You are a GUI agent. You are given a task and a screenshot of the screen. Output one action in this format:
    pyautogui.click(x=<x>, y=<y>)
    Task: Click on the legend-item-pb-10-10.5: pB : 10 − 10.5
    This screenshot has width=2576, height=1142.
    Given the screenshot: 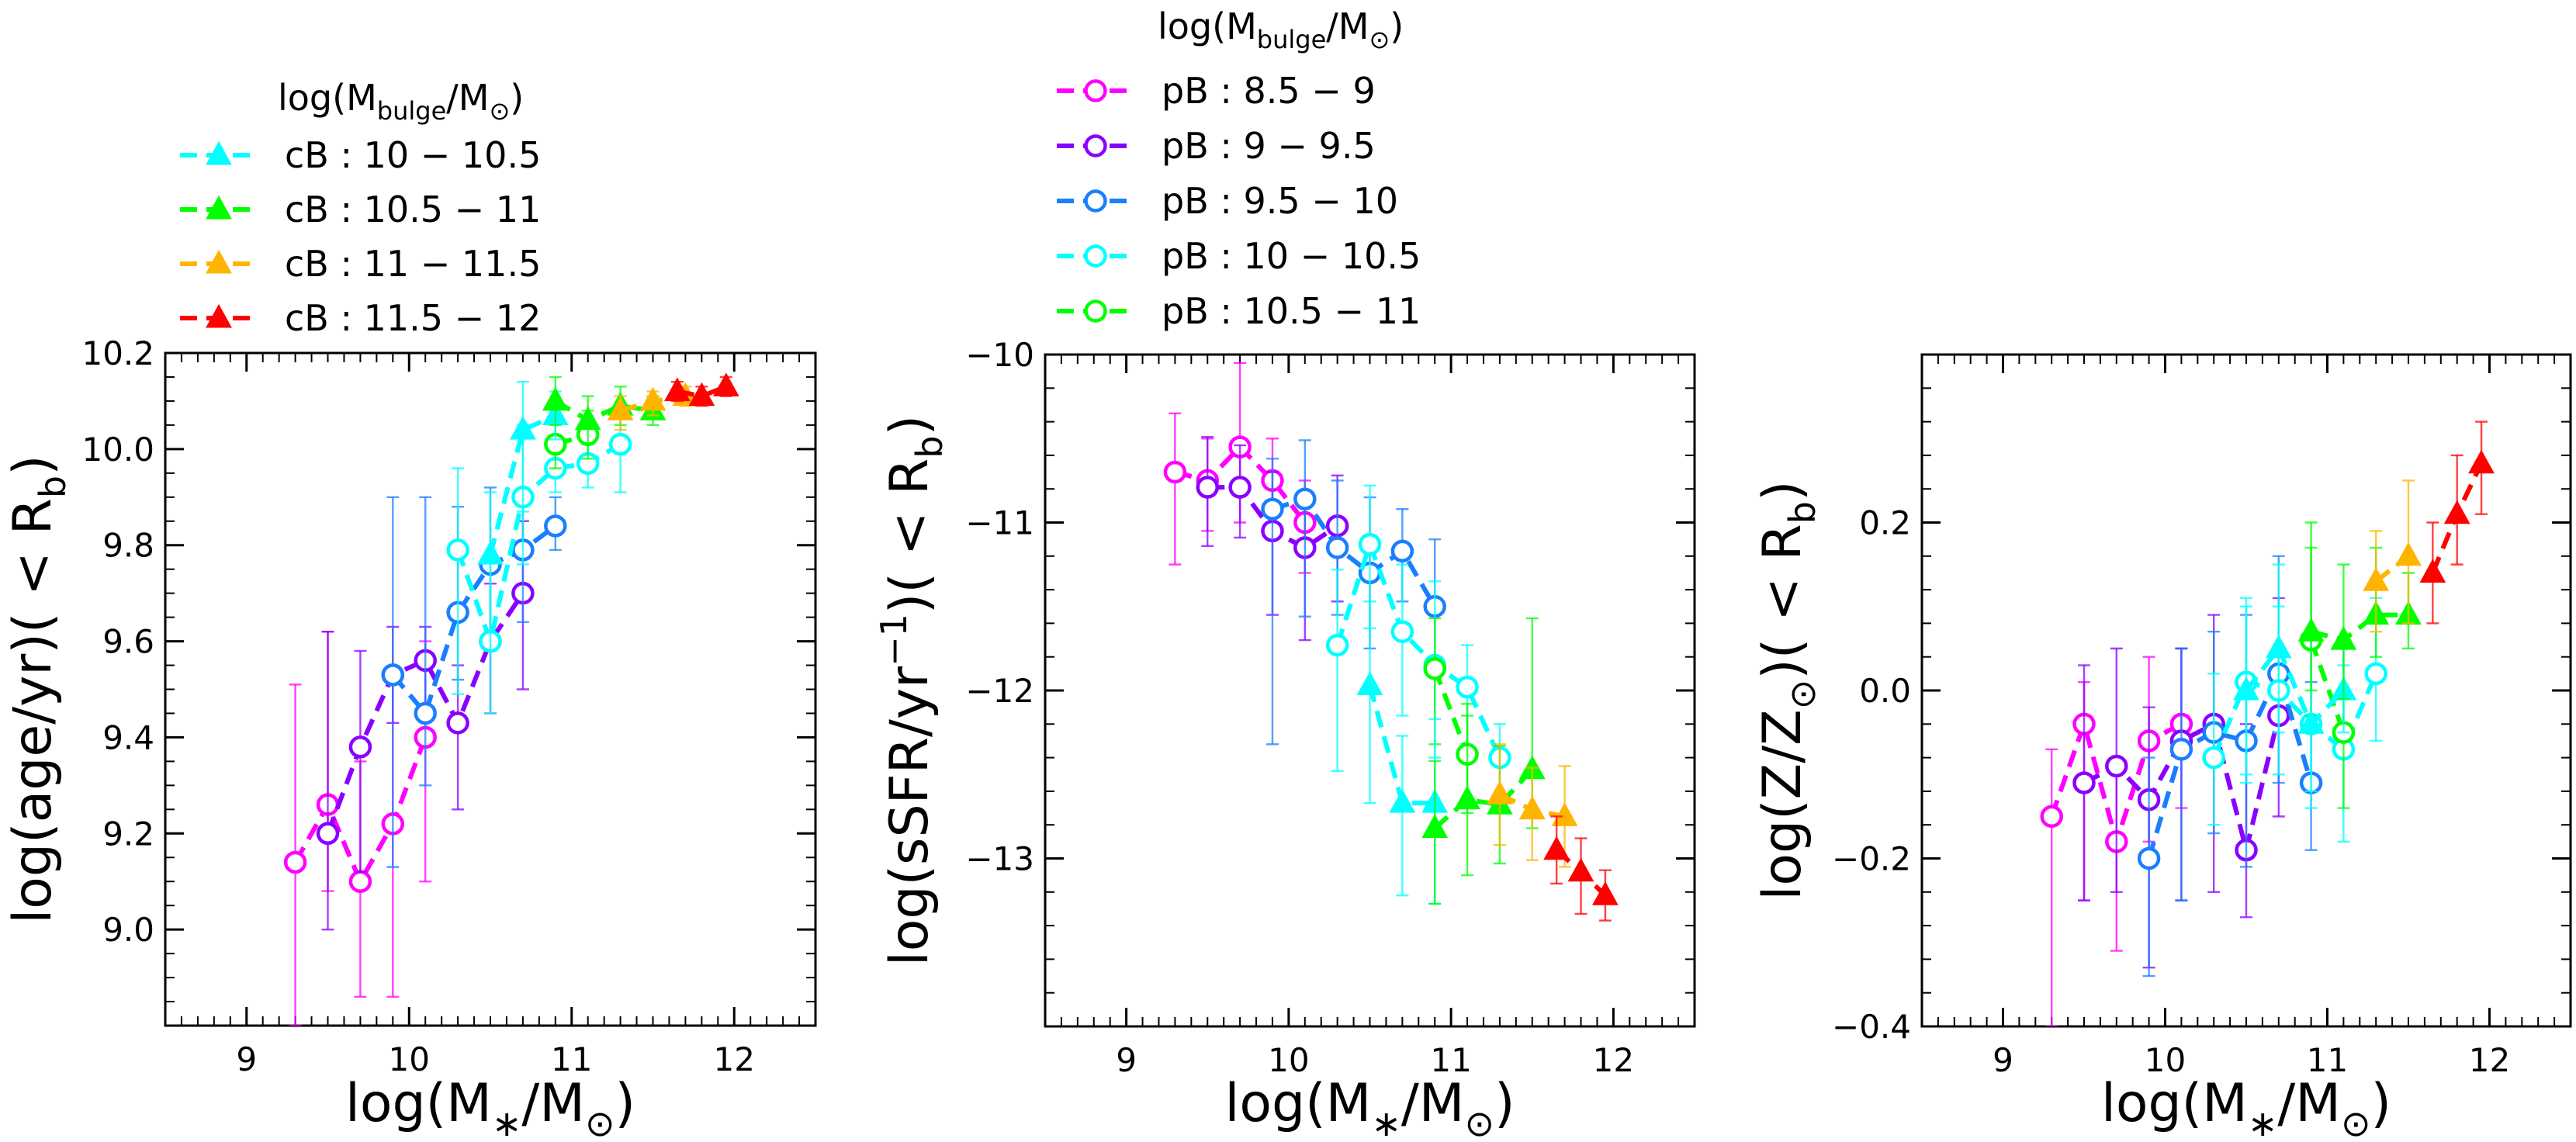 What is the action you would take?
    pyautogui.click(x=1239, y=256)
    